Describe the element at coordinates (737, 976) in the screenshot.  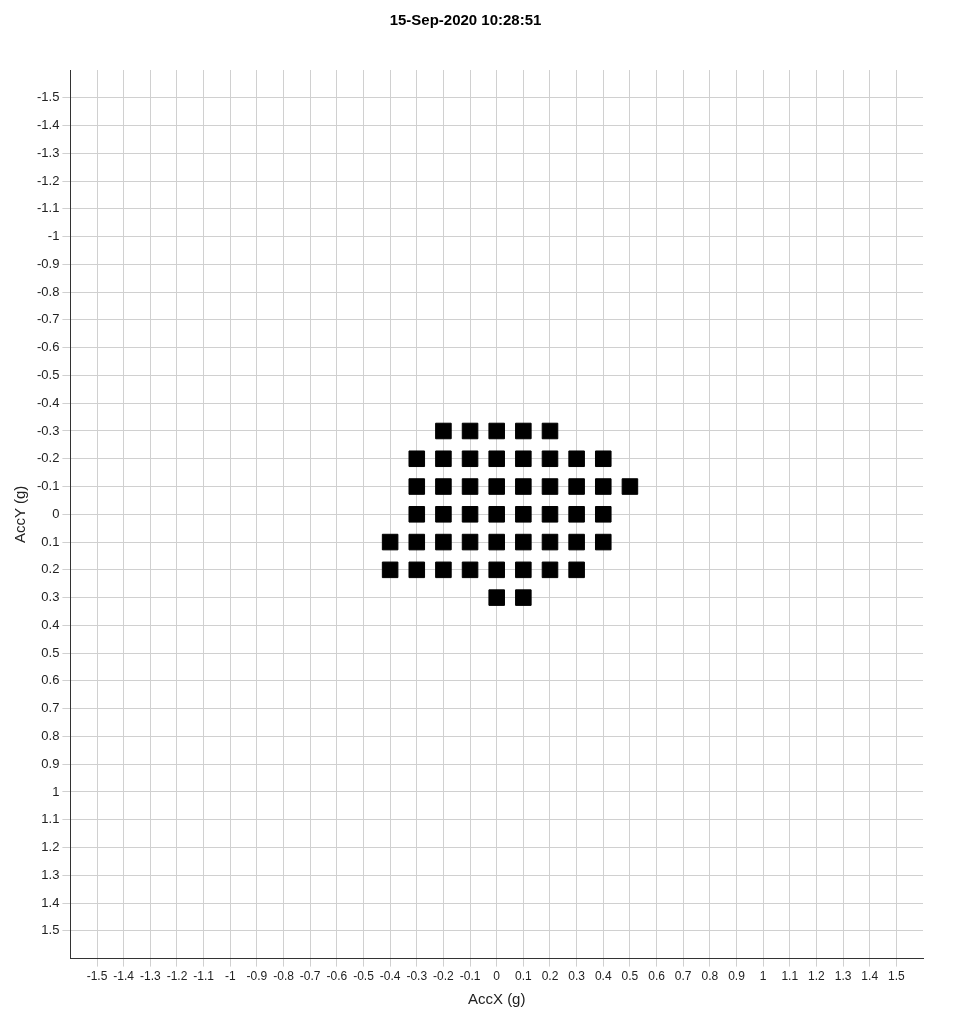
I see `x-tick-label: 0.9` at that location.